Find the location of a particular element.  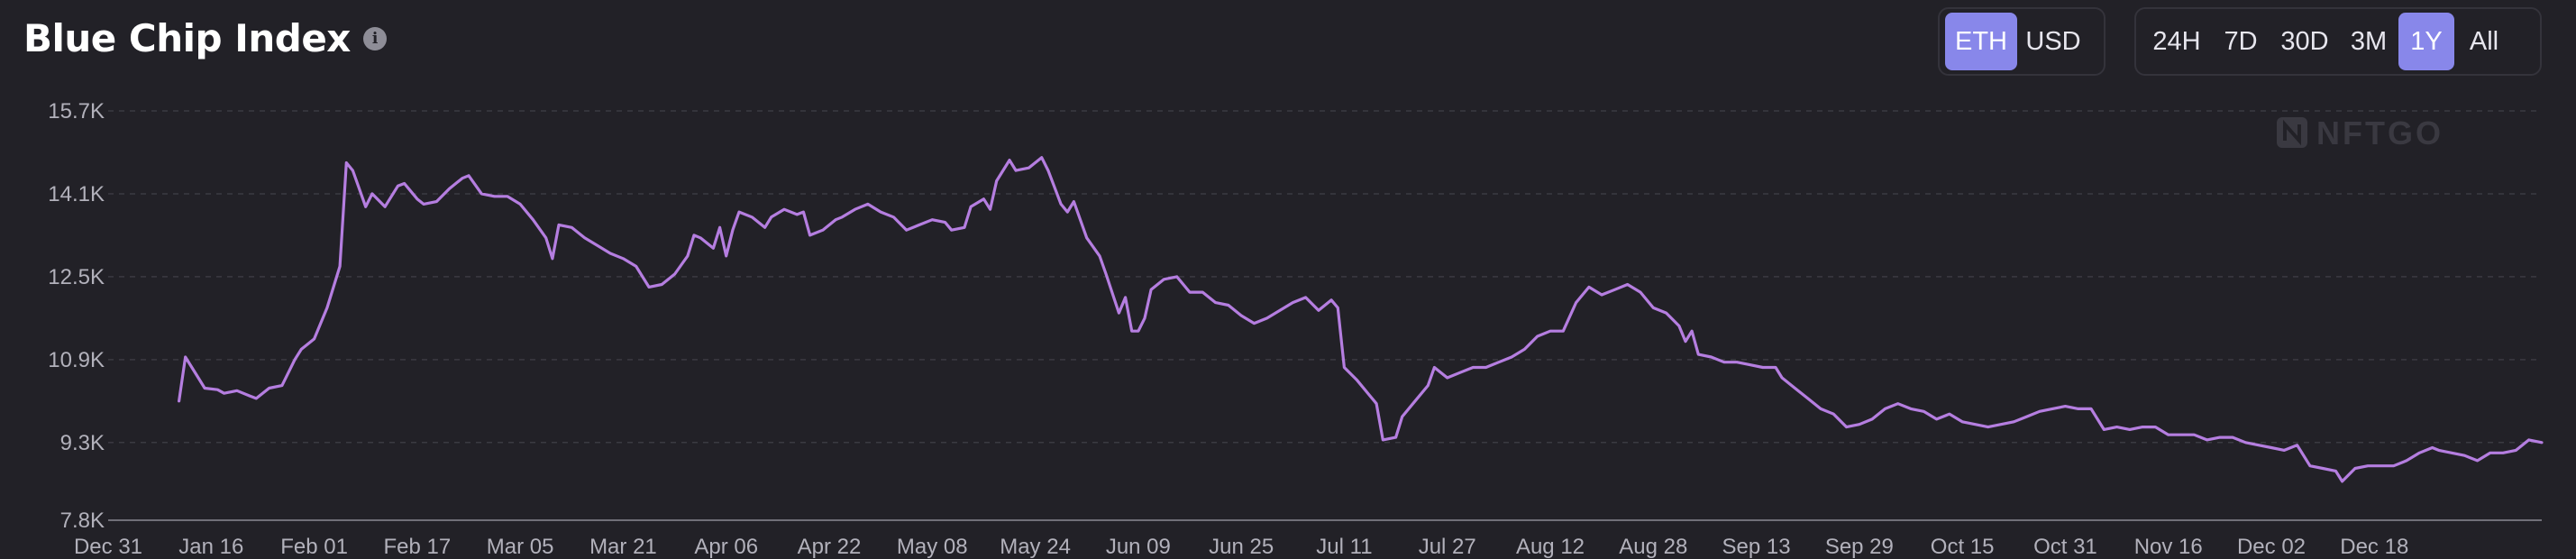

range-1y-button: 1Y is located at coordinates (2426, 41).